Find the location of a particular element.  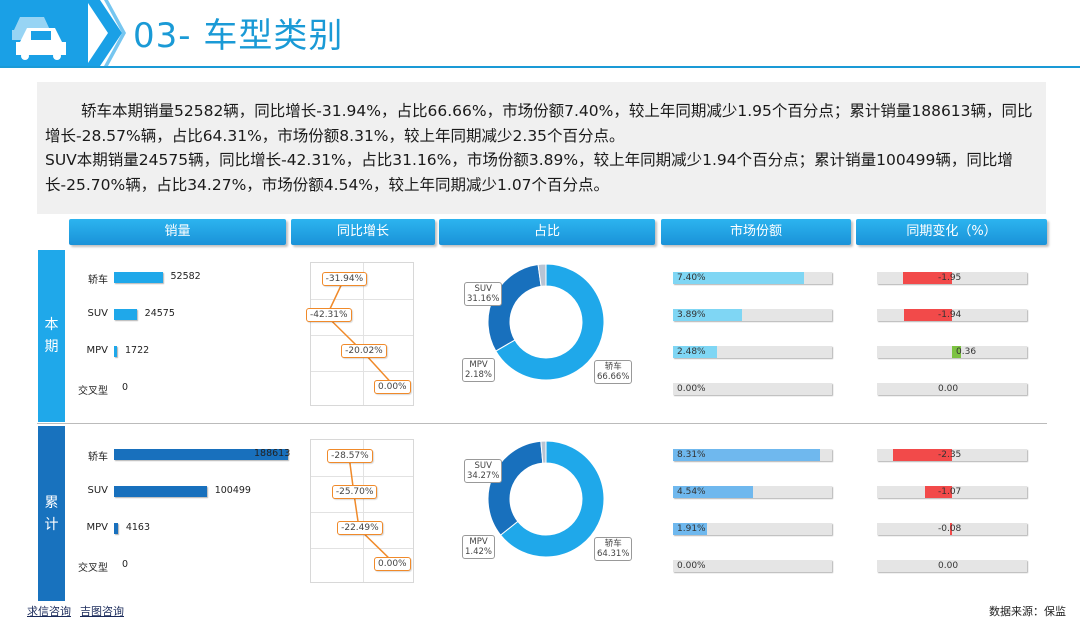

growth-value-label: 0.00% is located at coordinates (392, 564).